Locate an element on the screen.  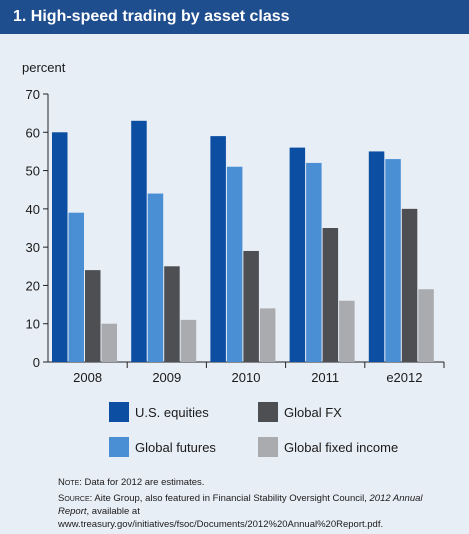
y-tick-label: 30 is located at coordinates (33, 247).